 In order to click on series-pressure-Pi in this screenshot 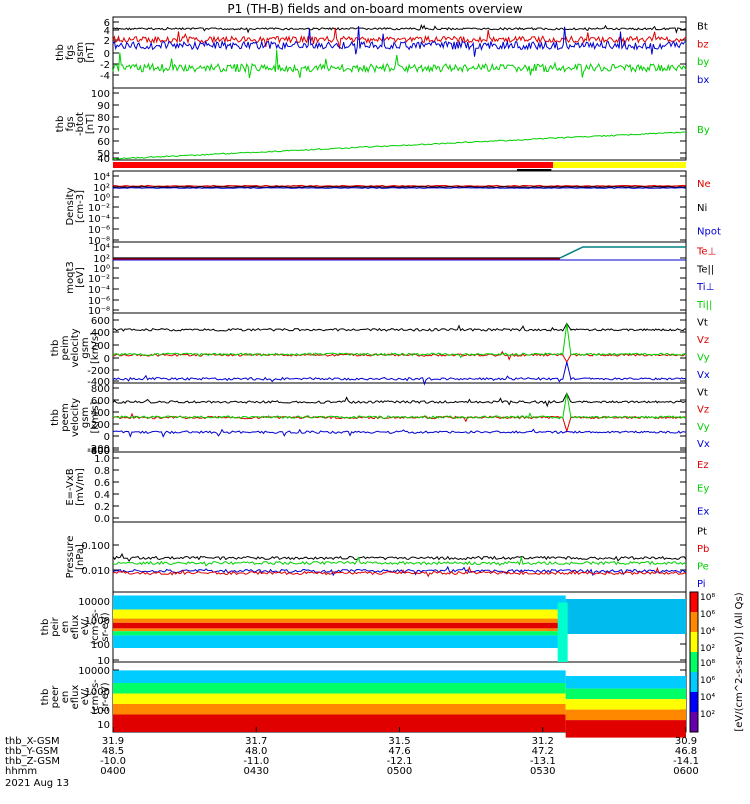, I will do `click(399, 571)`.